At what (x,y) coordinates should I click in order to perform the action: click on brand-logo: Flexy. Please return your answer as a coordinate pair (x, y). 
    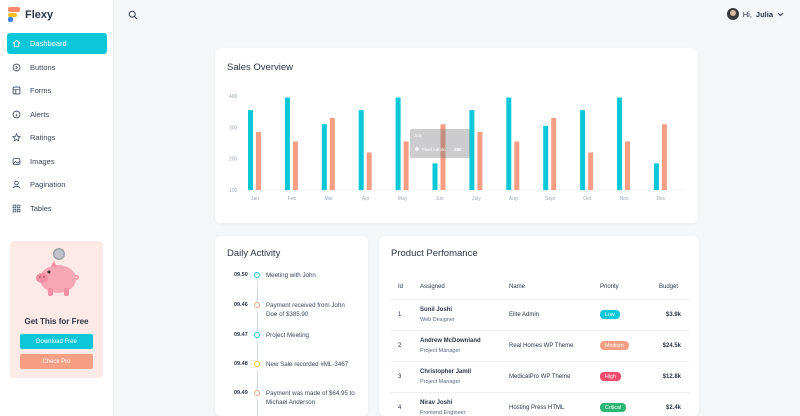
    Looking at the image, I should click on (30, 14).